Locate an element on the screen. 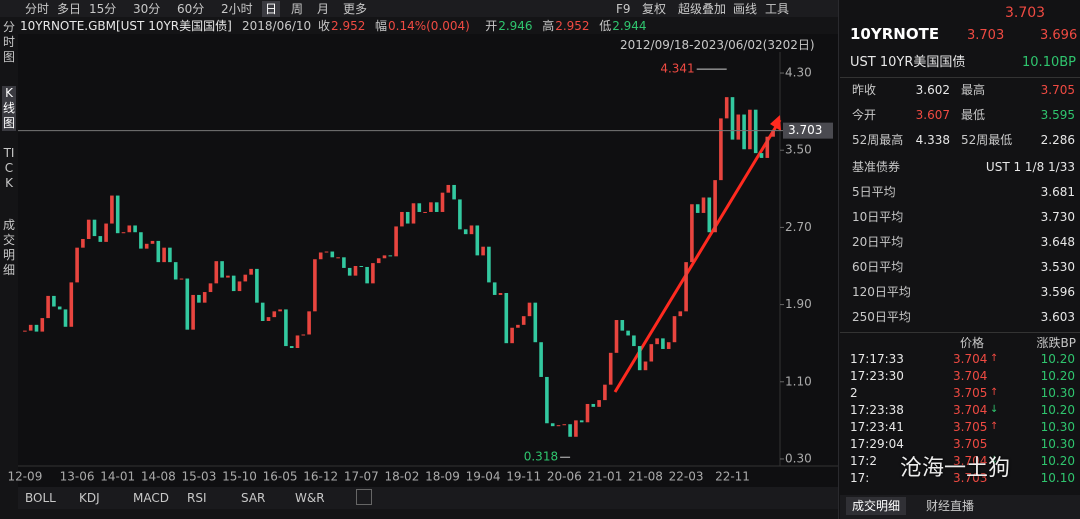  toolbar-bg is located at coordinates (419, 8).